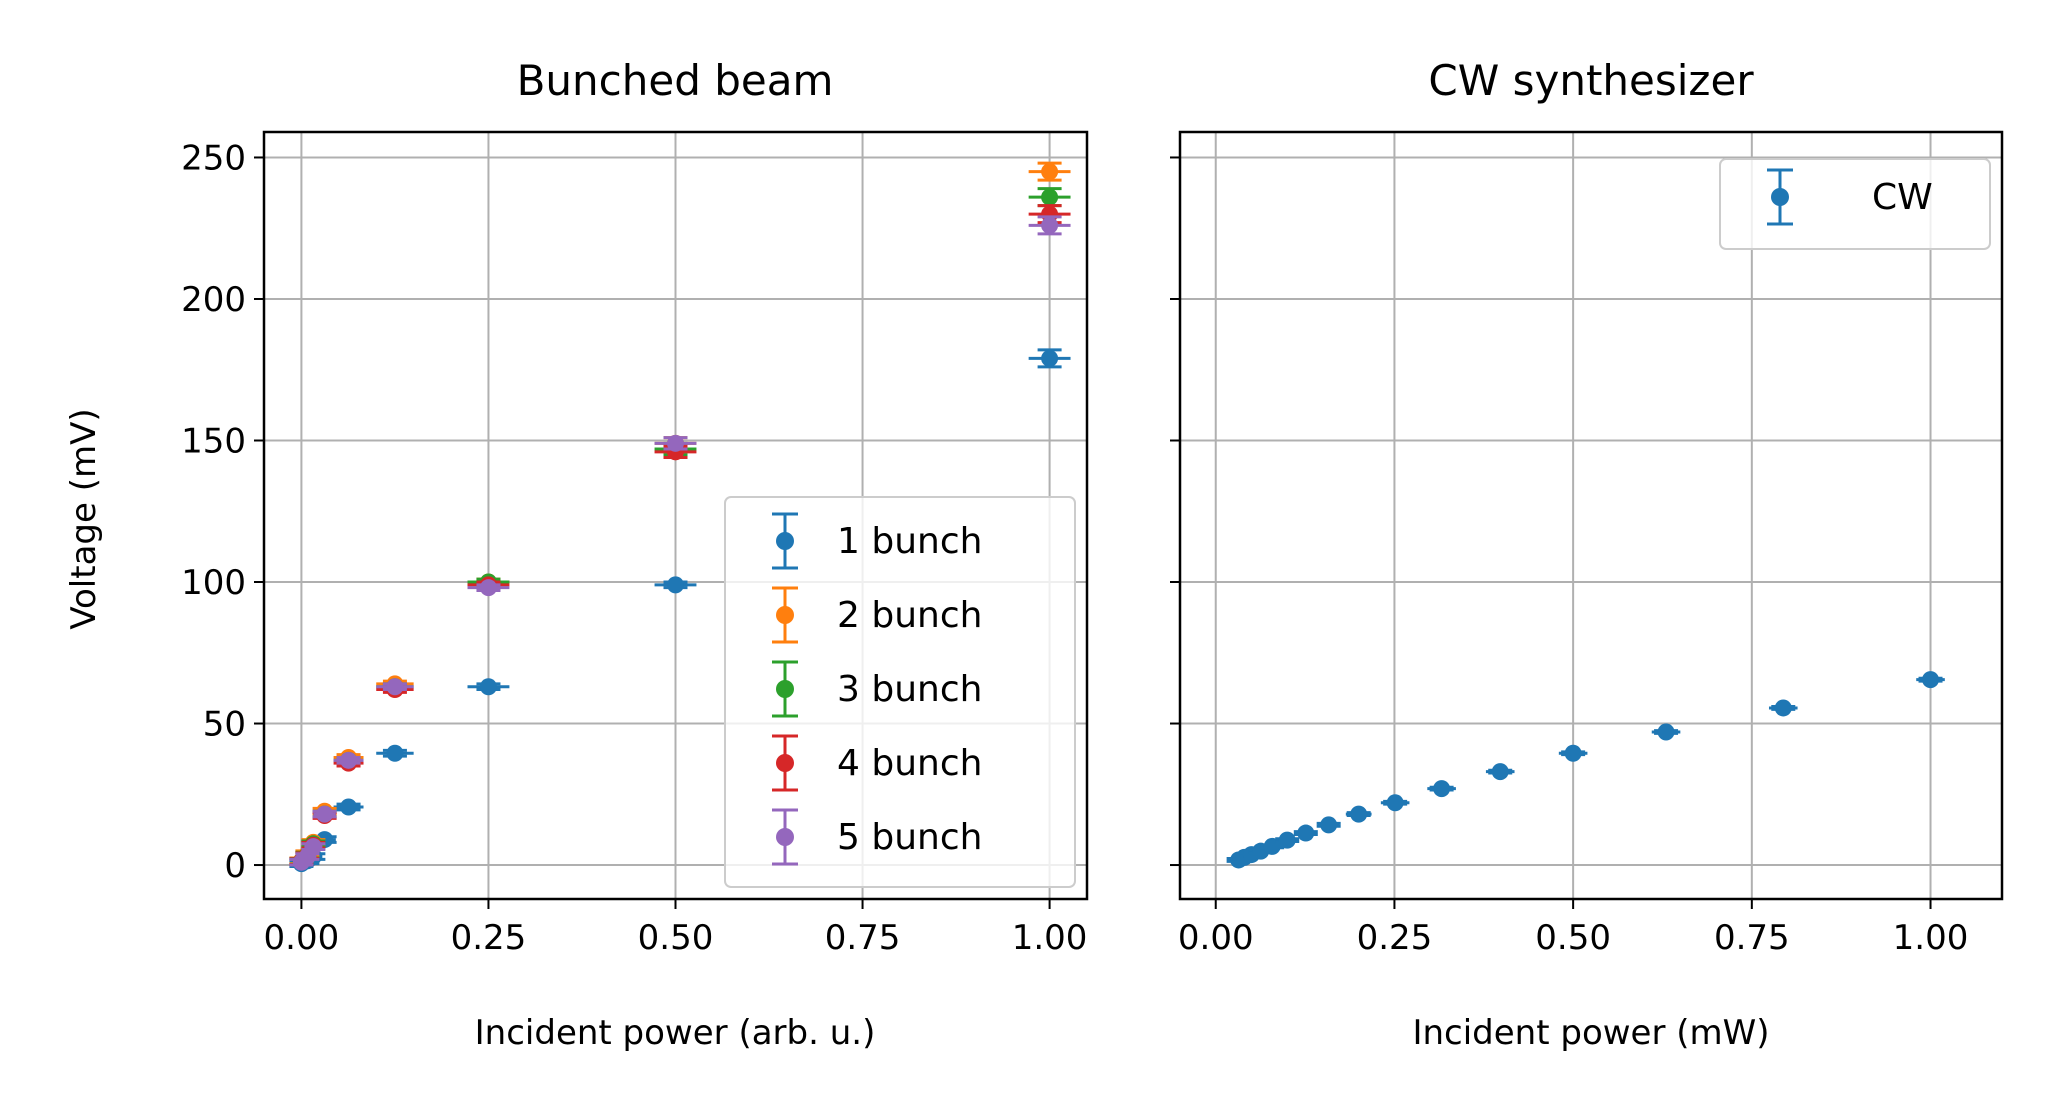 This screenshot has width=2047, height=1102. I want to click on data-series, so click(1585, 770).